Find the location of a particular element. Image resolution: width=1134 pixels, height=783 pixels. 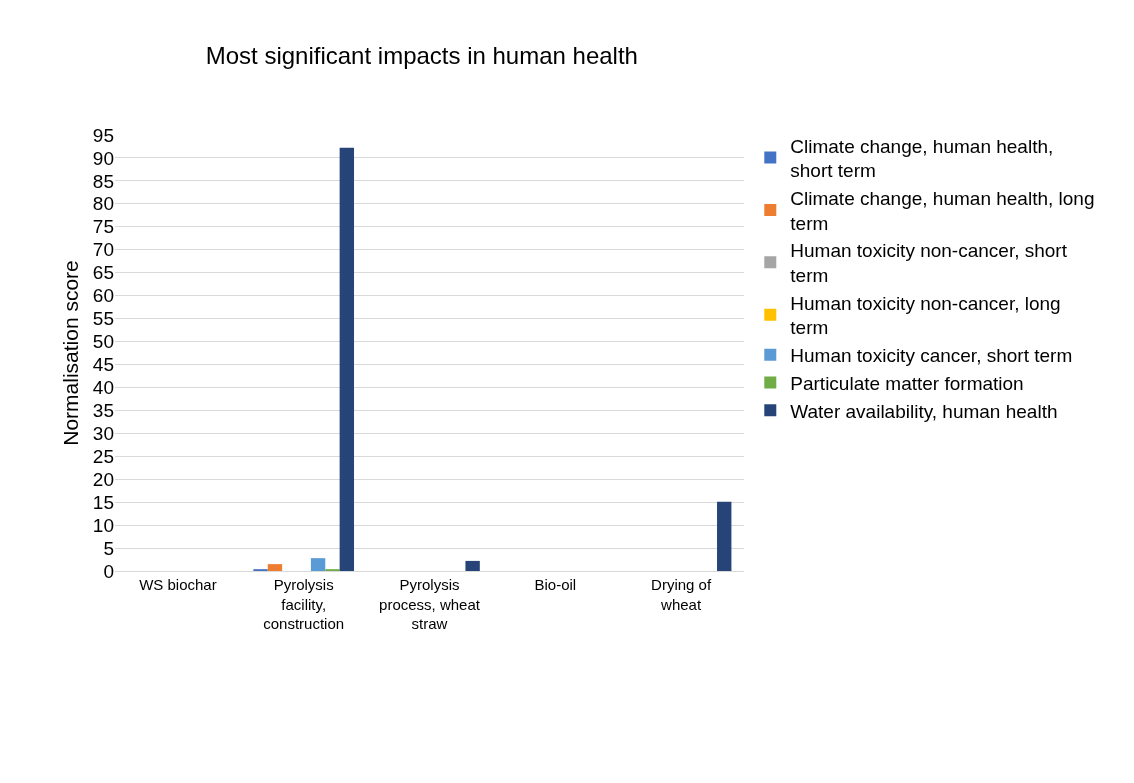

y-tick-label: 25 is located at coordinates (103, 456).